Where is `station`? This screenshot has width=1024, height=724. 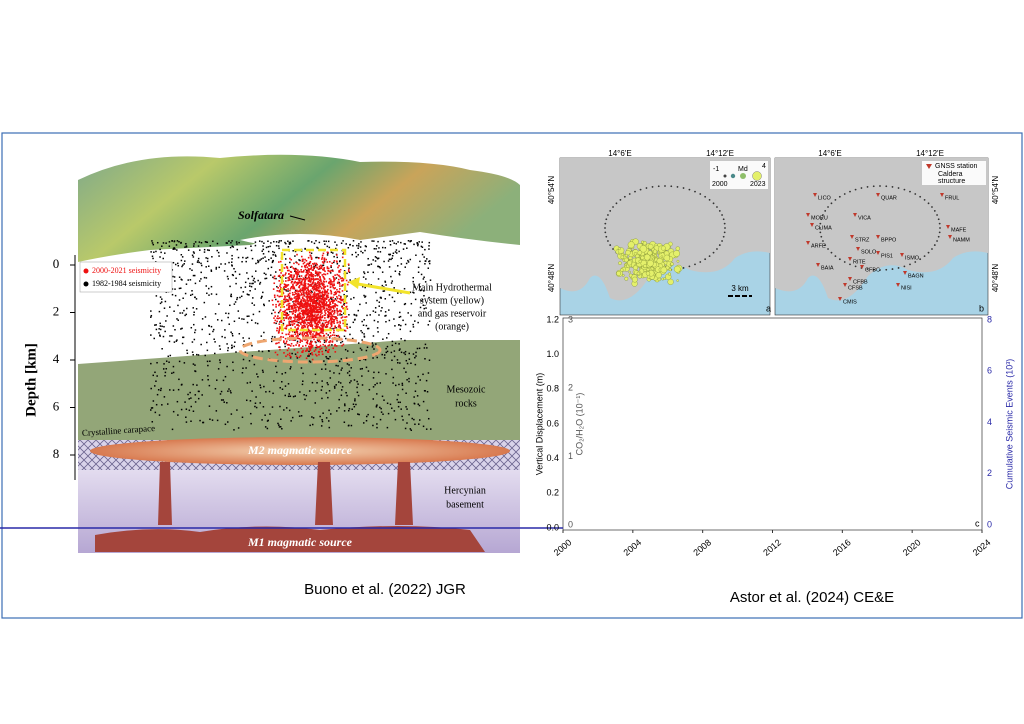 station is located at coordinates (808, 215).